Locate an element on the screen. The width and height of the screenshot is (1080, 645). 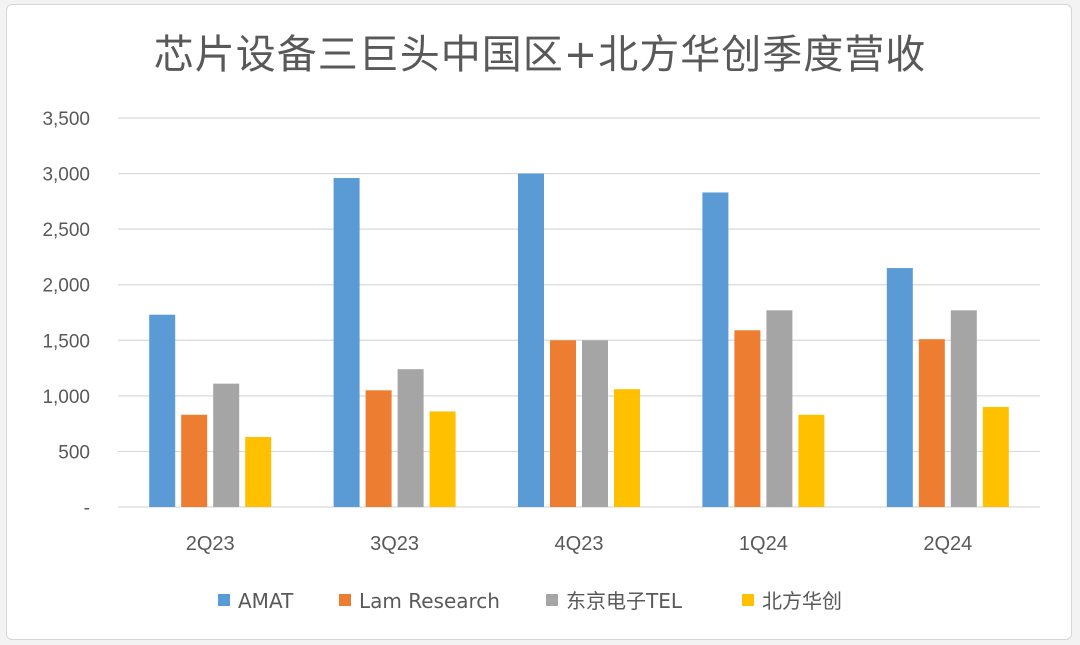
y-tick-label: - is located at coordinates (87, 508).